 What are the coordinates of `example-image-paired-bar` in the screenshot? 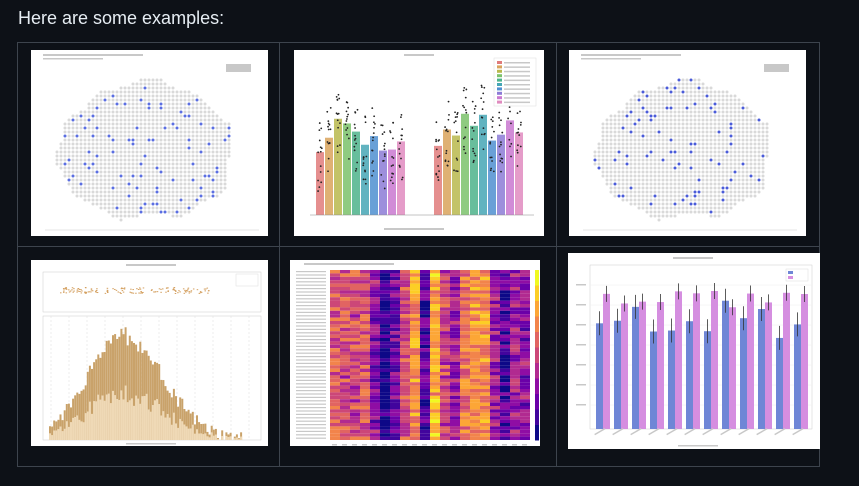 It's located at (694, 351).